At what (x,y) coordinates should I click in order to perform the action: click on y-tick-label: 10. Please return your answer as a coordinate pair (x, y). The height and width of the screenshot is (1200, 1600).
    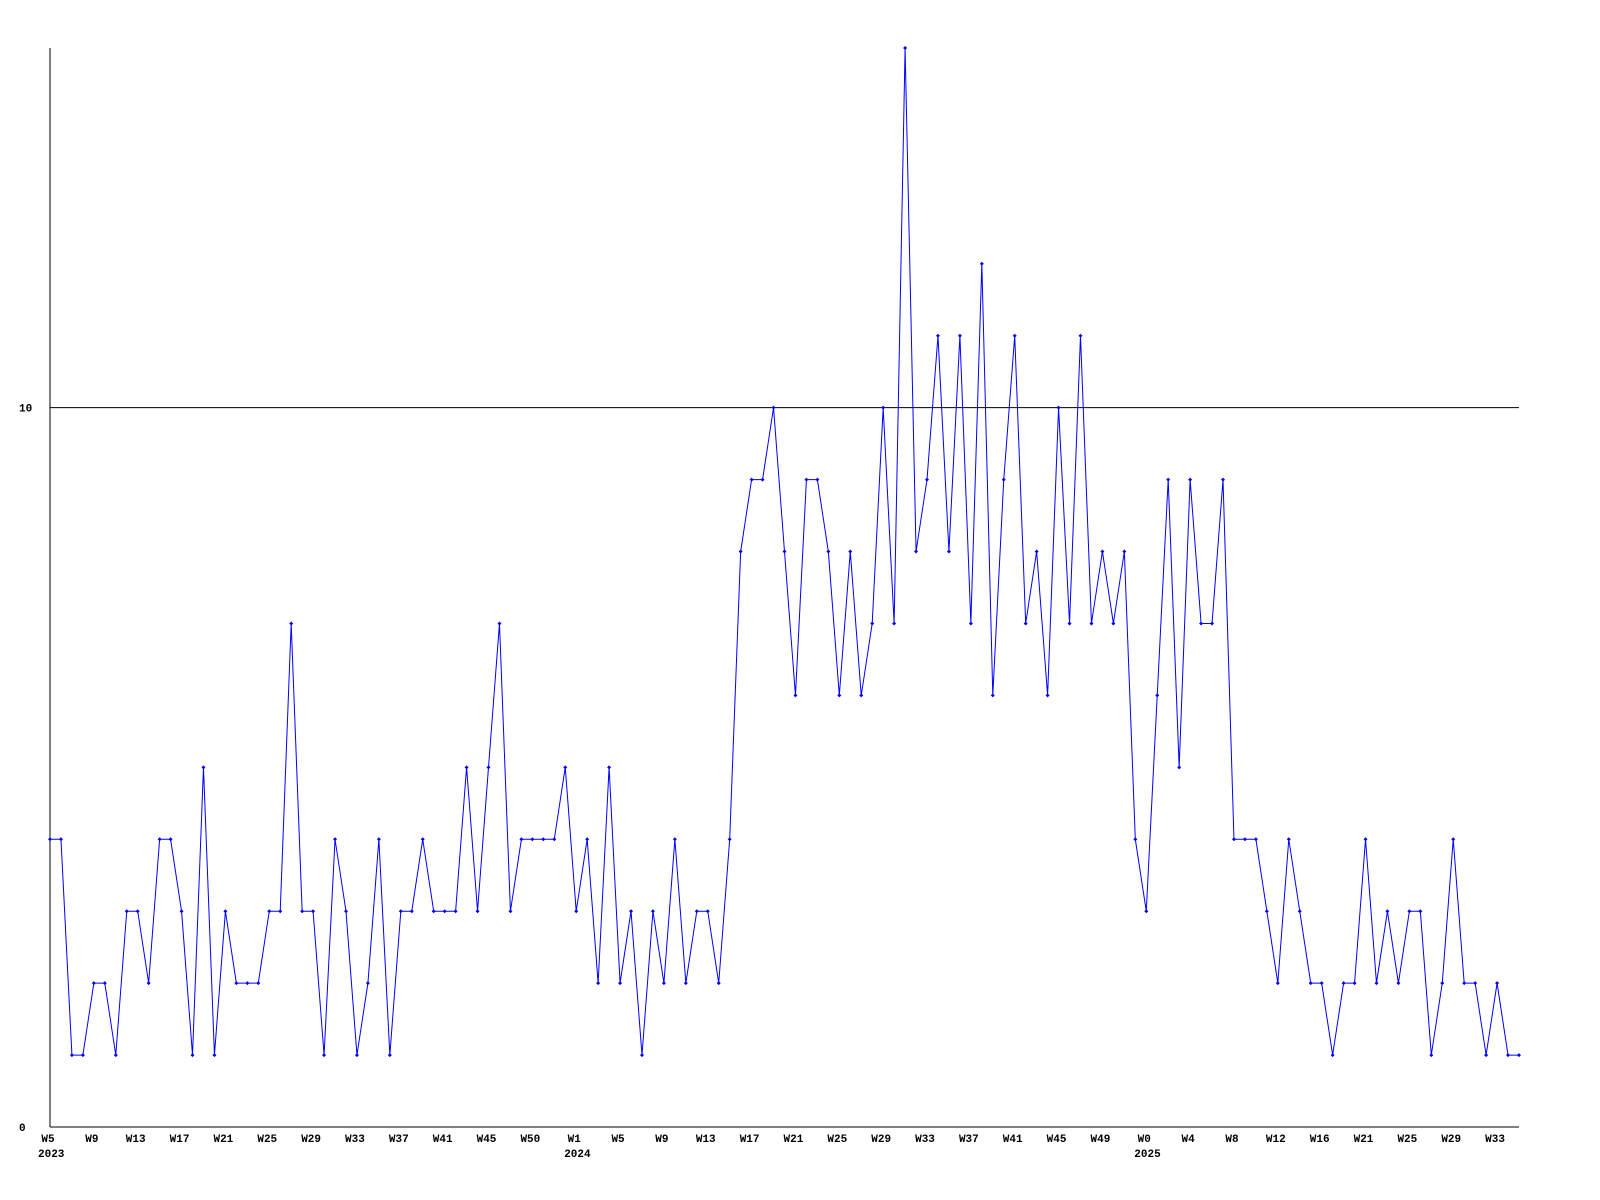
    Looking at the image, I should click on (25, 410).